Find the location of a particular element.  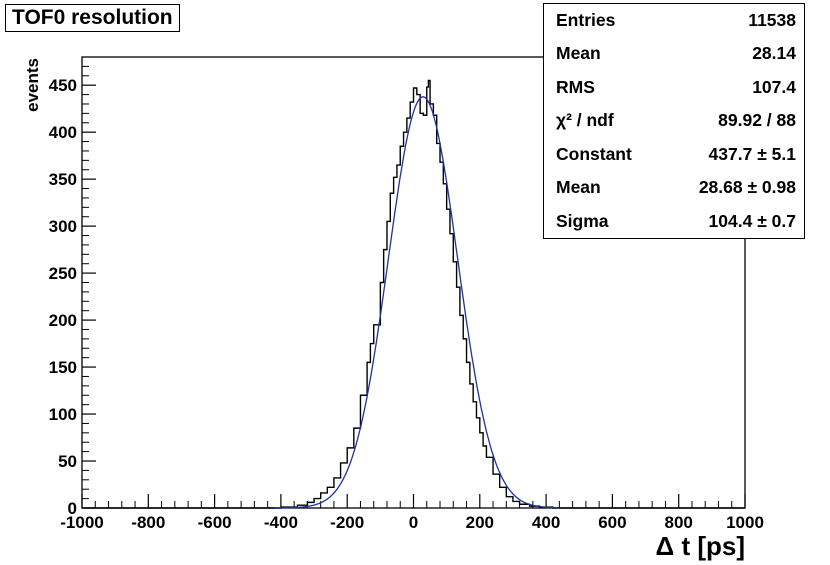

x-tick-label: -400 is located at coordinates (281, 522).